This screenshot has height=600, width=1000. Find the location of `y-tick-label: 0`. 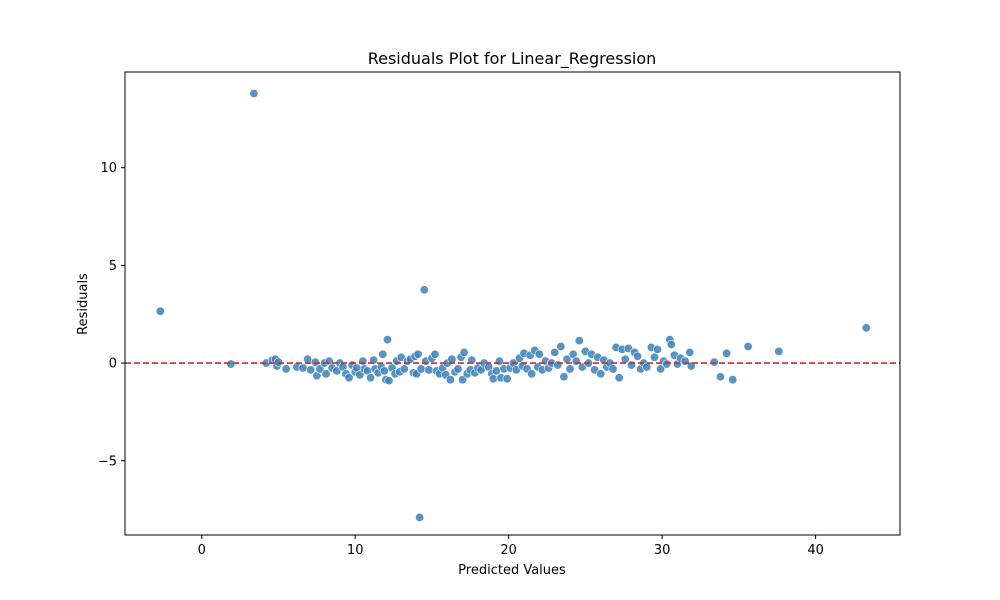

y-tick-label: 0 is located at coordinates (113, 364).